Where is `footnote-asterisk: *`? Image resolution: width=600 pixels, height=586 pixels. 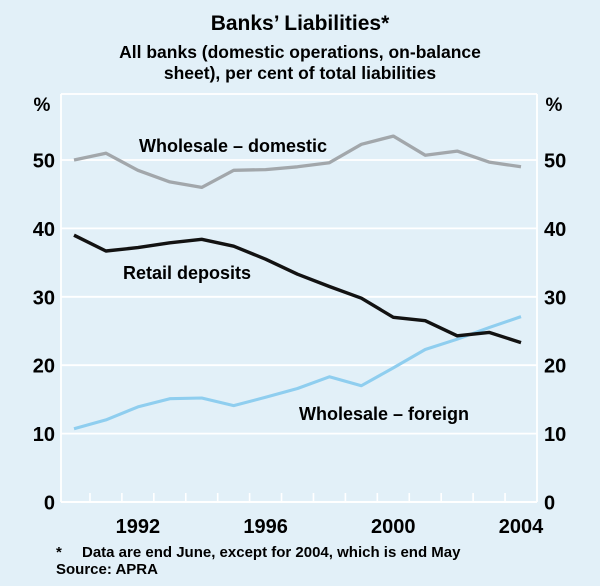 footnote-asterisk: * is located at coordinates (59, 552).